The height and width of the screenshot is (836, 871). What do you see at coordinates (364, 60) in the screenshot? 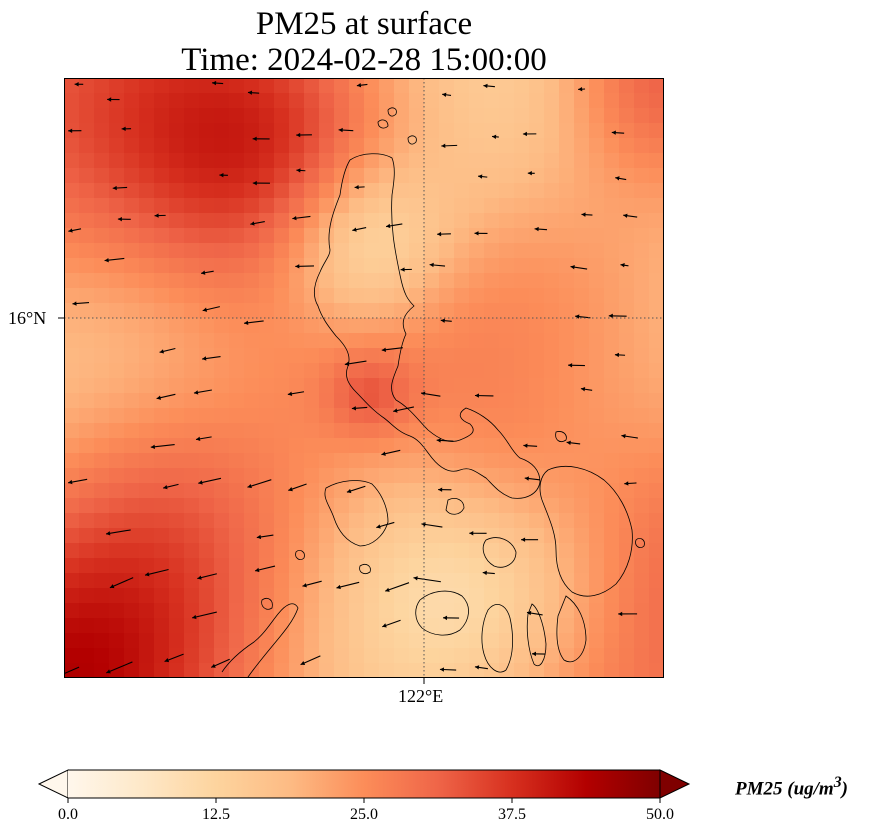
I see `map-time: Time: 2024-02-28 15:00:00` at bounding box center [364, 60].